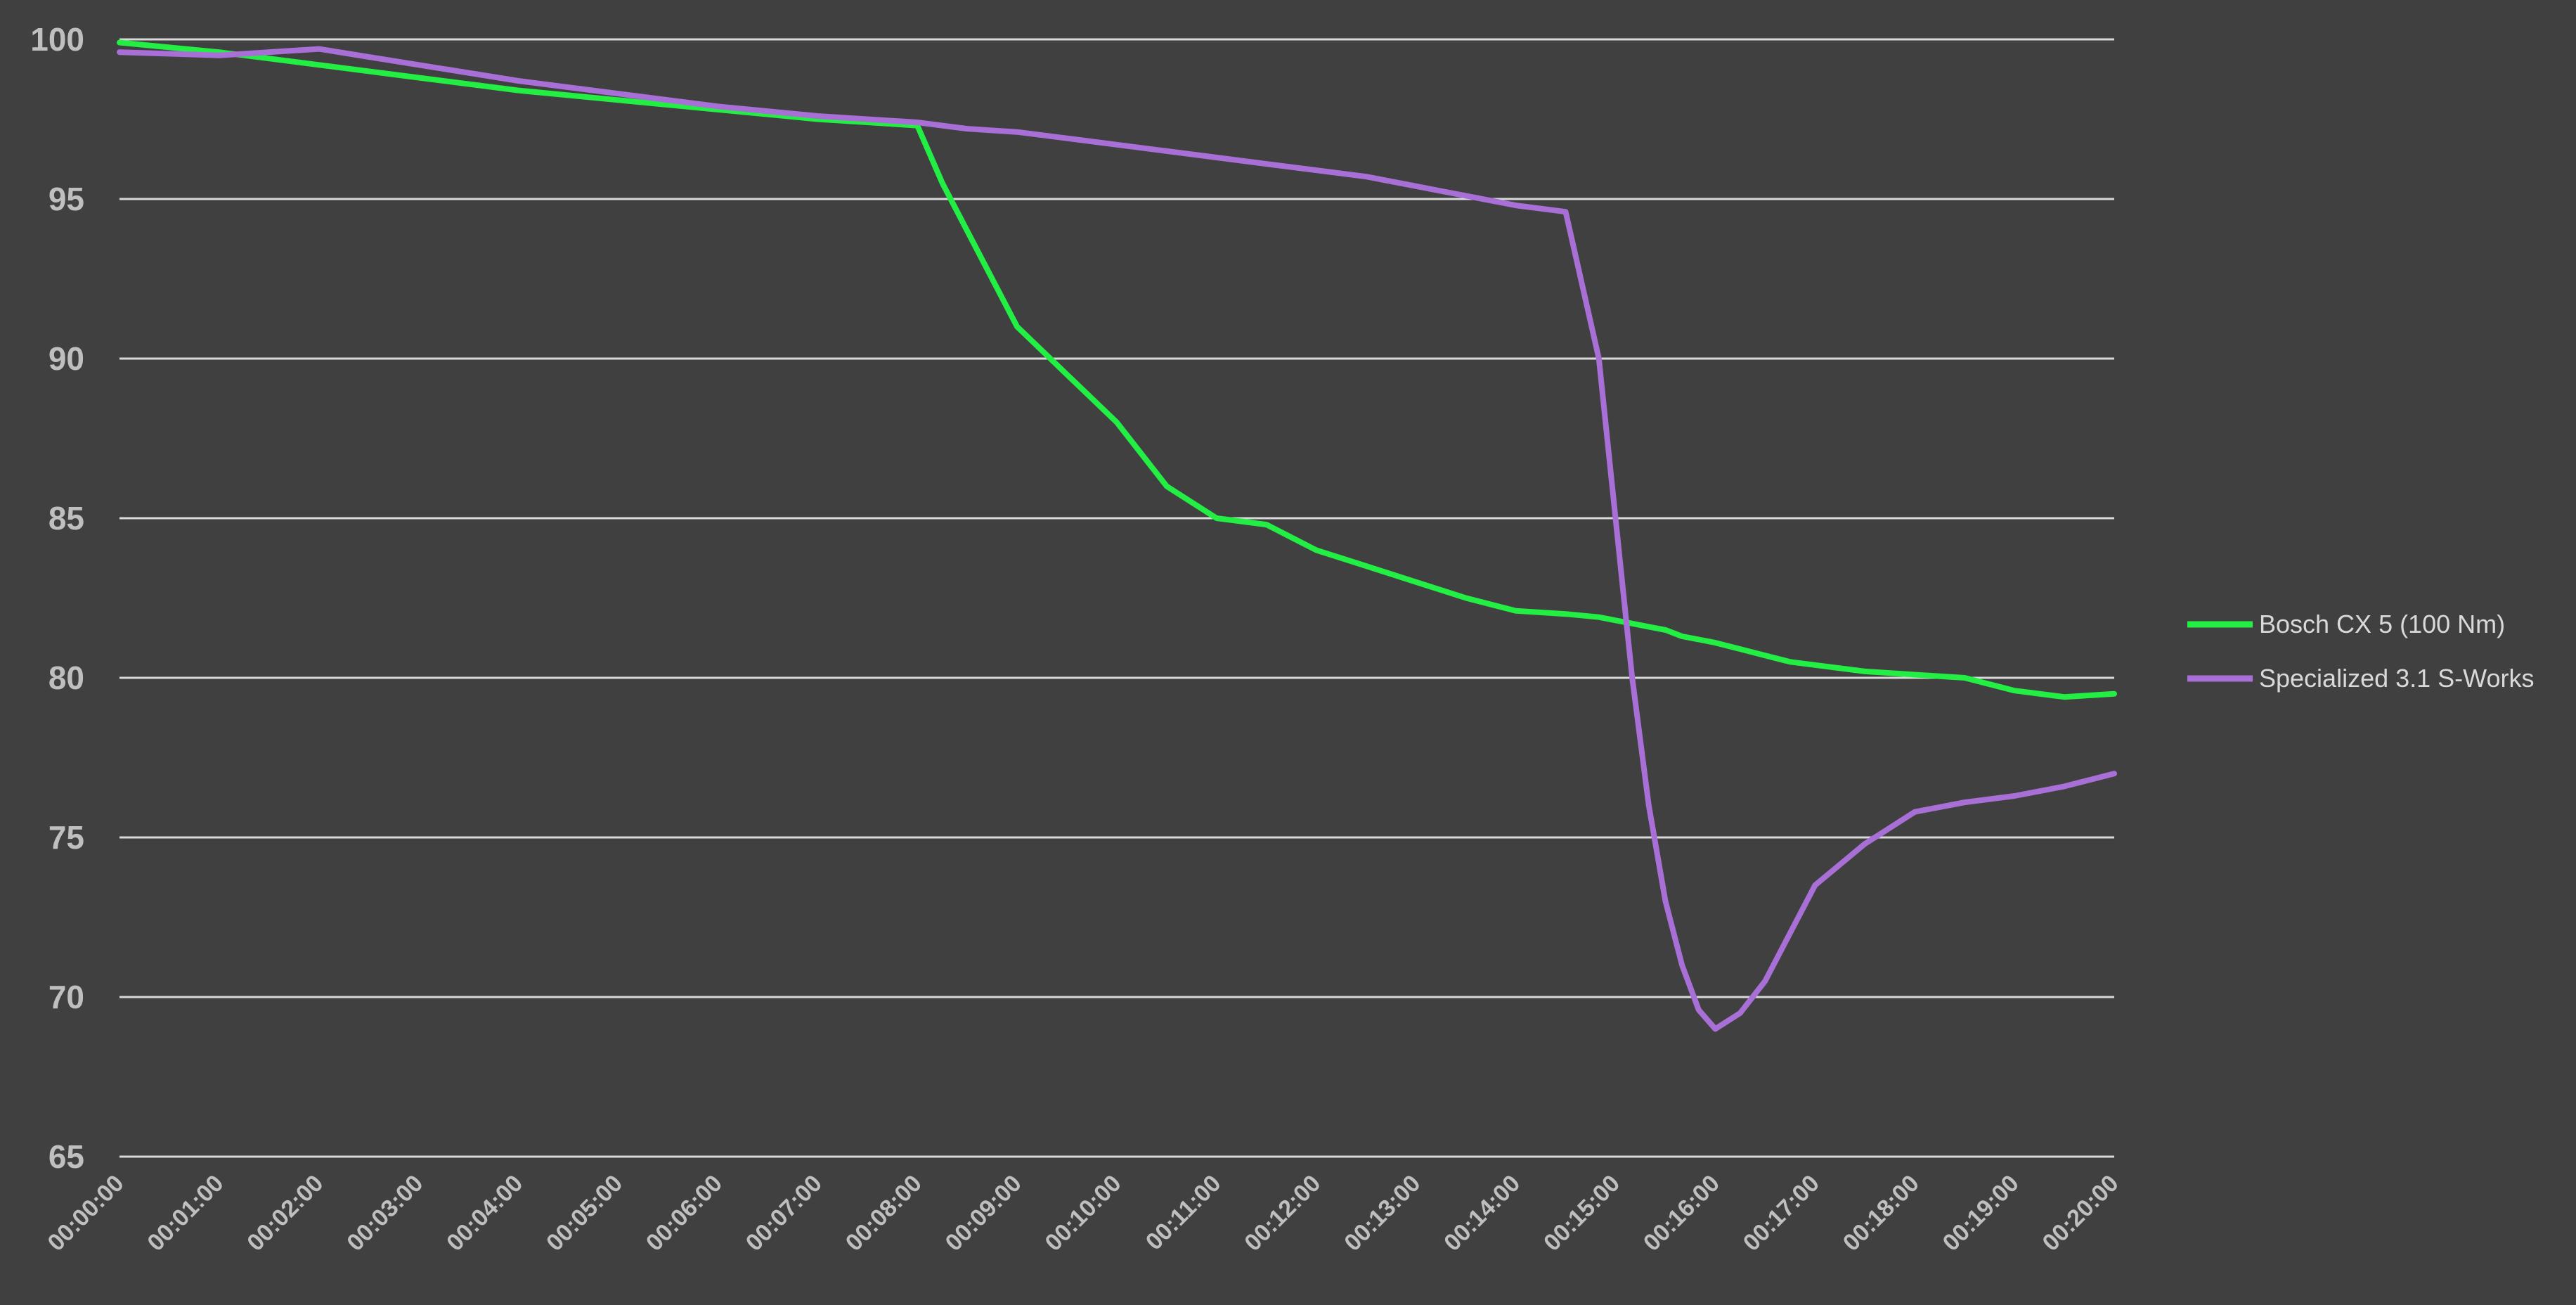 This screenshot has width=2576, height=1305. Describe the element at coordinates (66, 199) in the screenshot. I see `y-tick-label: 95` at that location.